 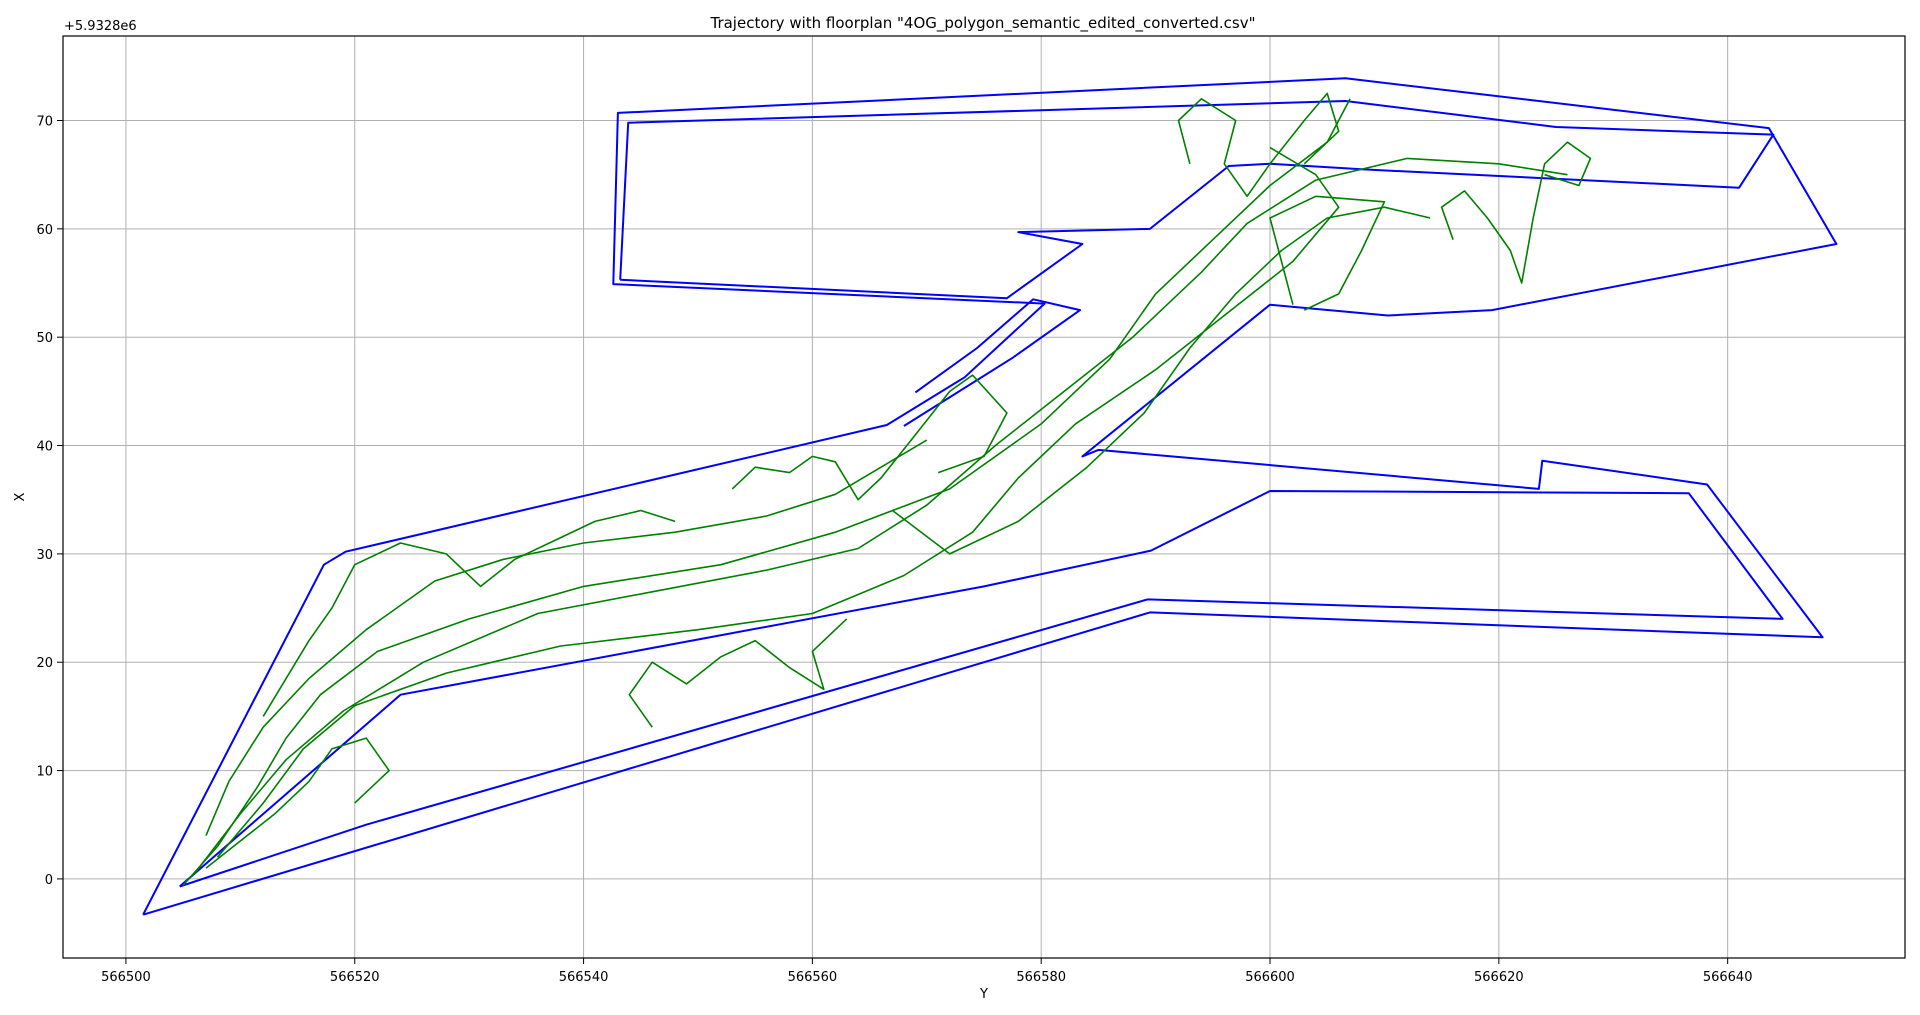 What do you see at coordinates (44, 555) in the screenshot?
I see `y-tick-label: 30` at bounding box center [44, 555].